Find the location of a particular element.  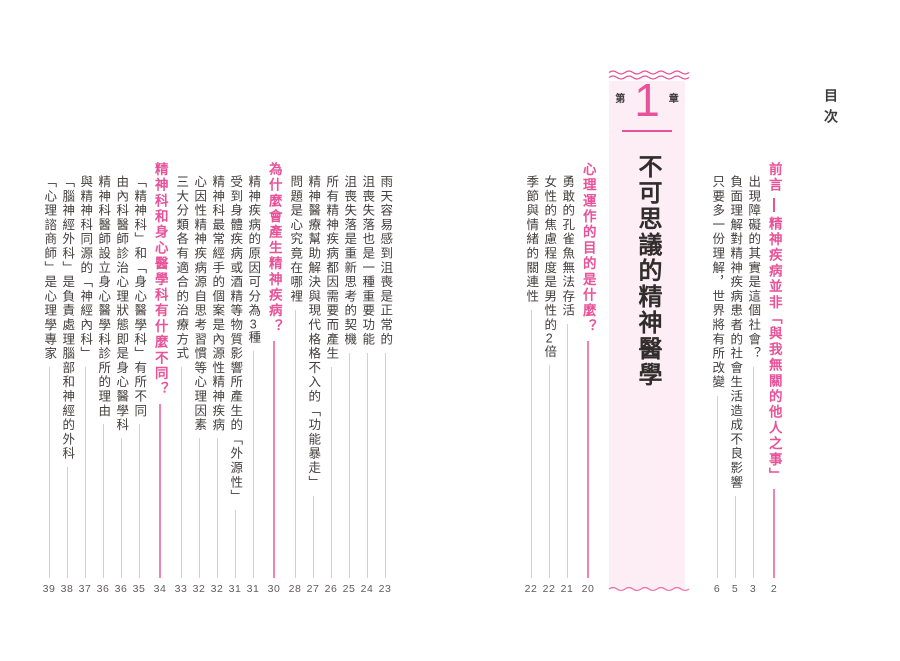

toc-entry-text: 女性的焦慮程度是男性的2倍 is located at coordinates (549, 267).